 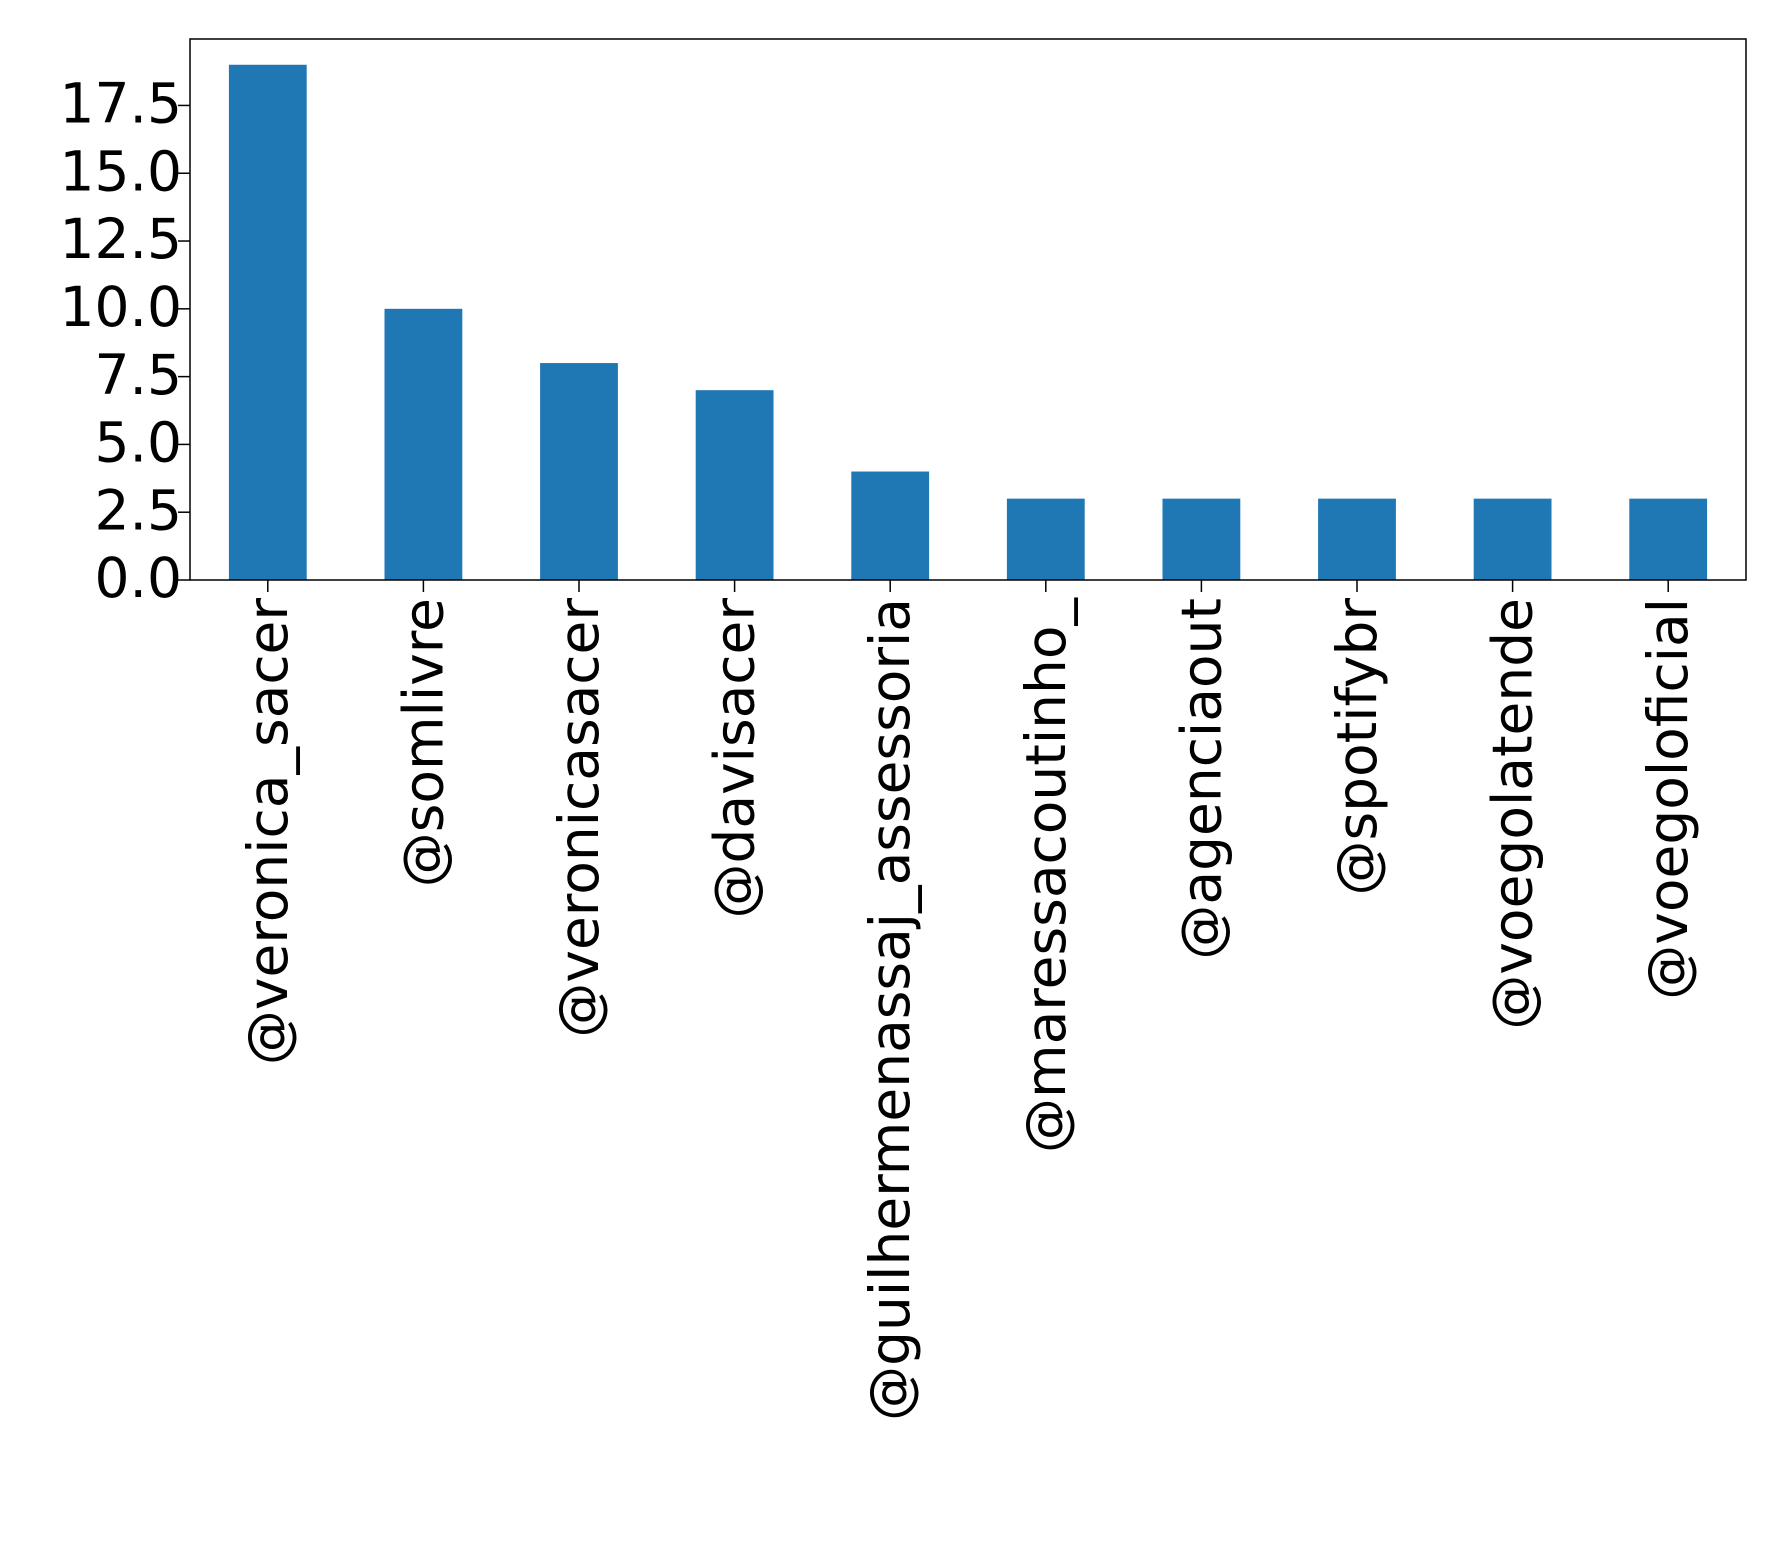 What do you see at coordinates (267, 322) in the screenshot?
I see `bar-veronica_sacer` at bounding box center [267, 322].